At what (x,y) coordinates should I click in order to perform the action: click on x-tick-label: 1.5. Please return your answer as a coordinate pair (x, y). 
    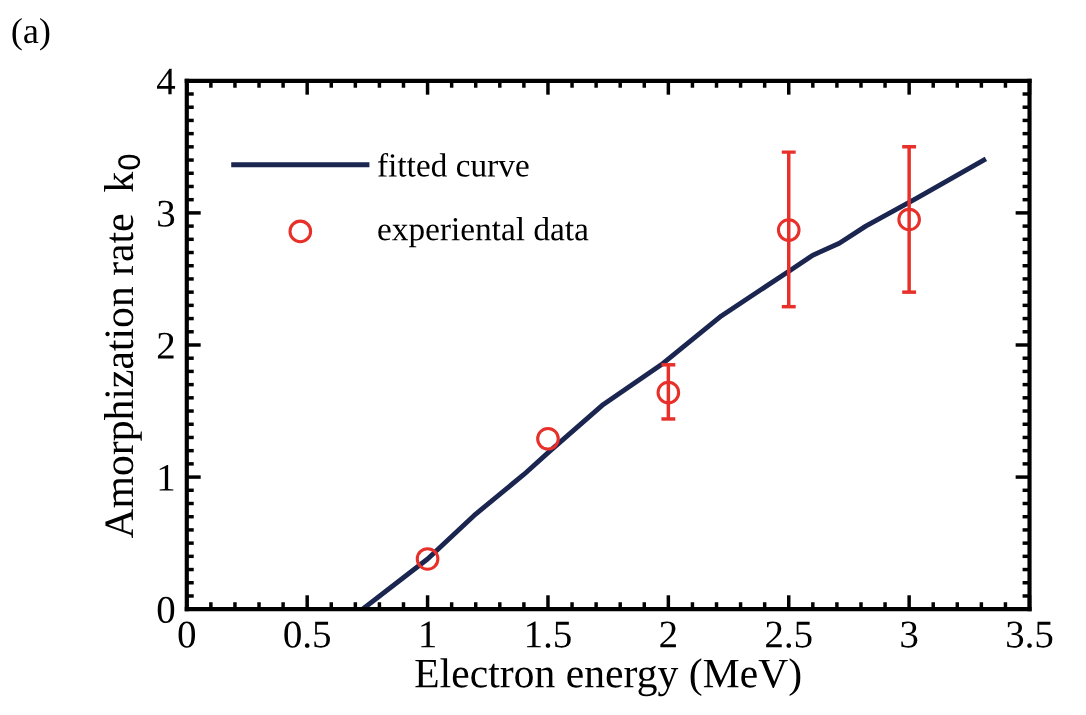
    Looking at the image, I should click on (549, 634).